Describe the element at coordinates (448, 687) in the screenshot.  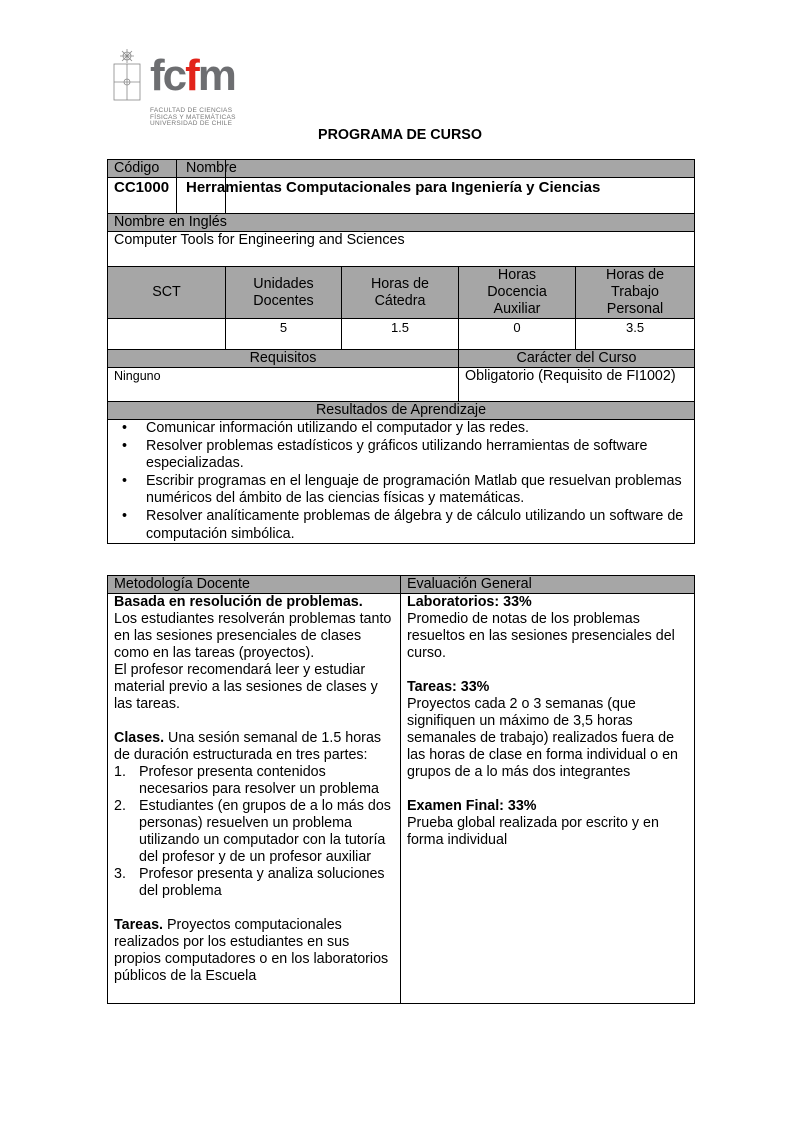
I see `evaluacion-item-title: Tareas: 33%` at that location.